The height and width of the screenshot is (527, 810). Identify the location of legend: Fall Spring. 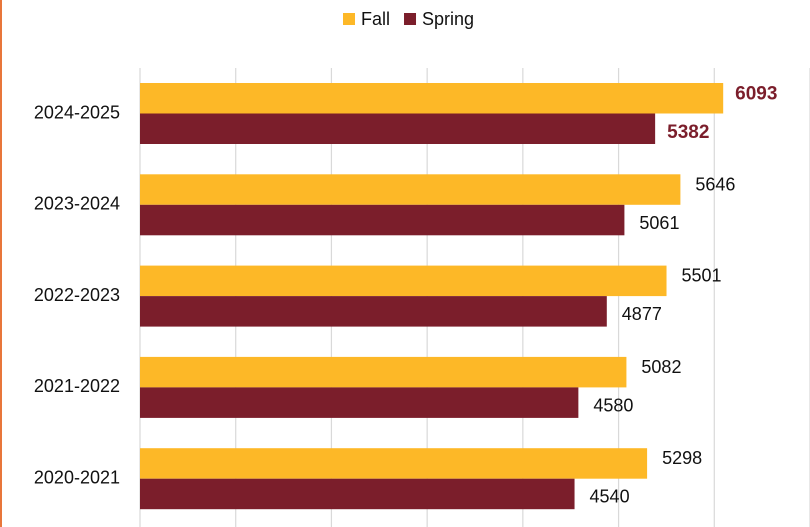
(408, 19).